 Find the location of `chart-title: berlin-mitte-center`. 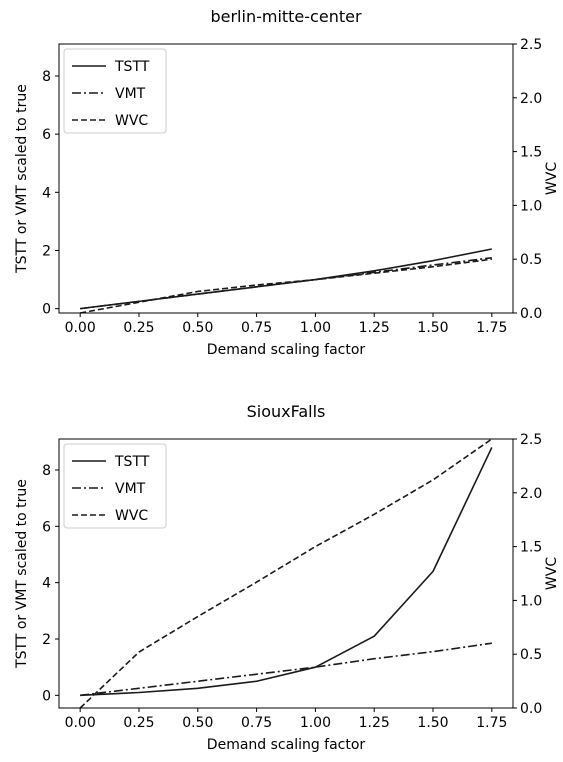

chart-title: berlin-mitte-center is located at coordinates (285, 16).